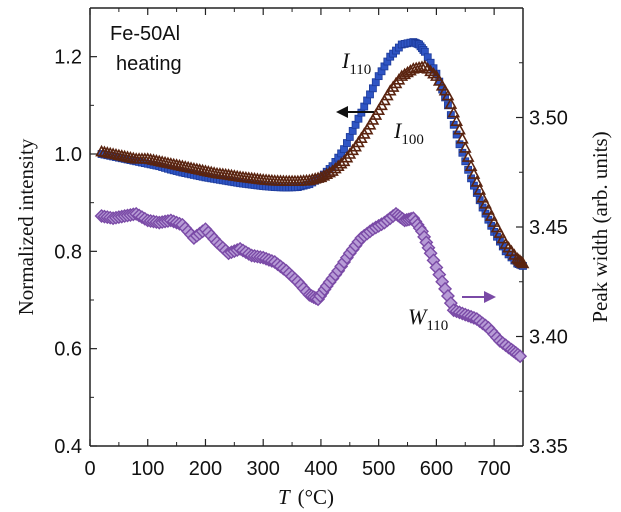  Describe the element at coordinates (68, 350) in the screenshot. I see `y-left-tick-label: 0.6` at that location.